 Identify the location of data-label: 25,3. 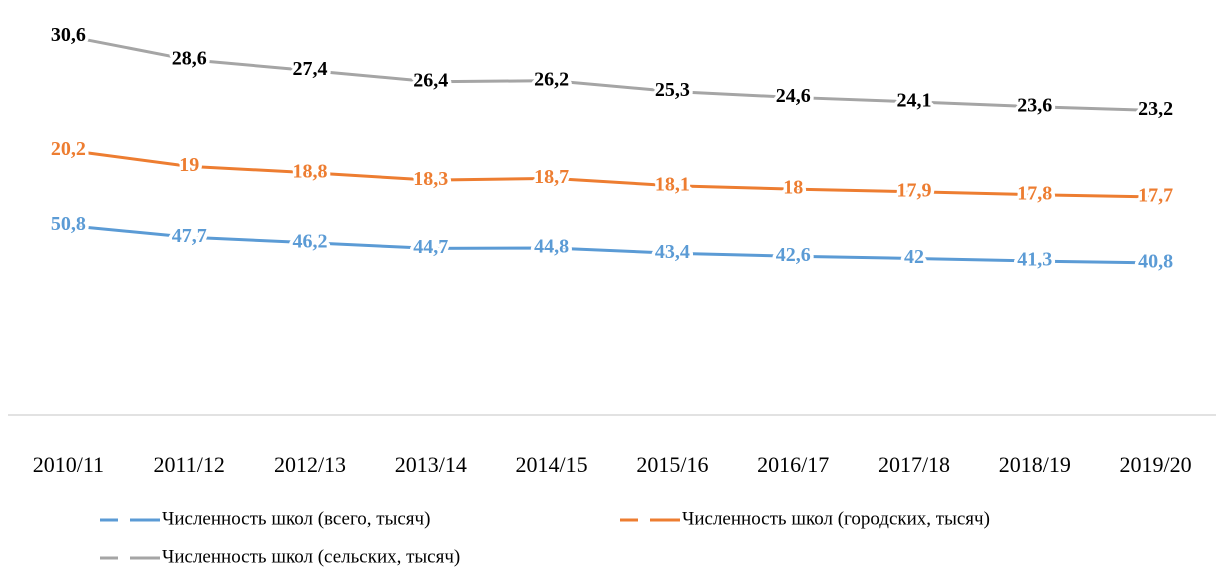
(672, 90).